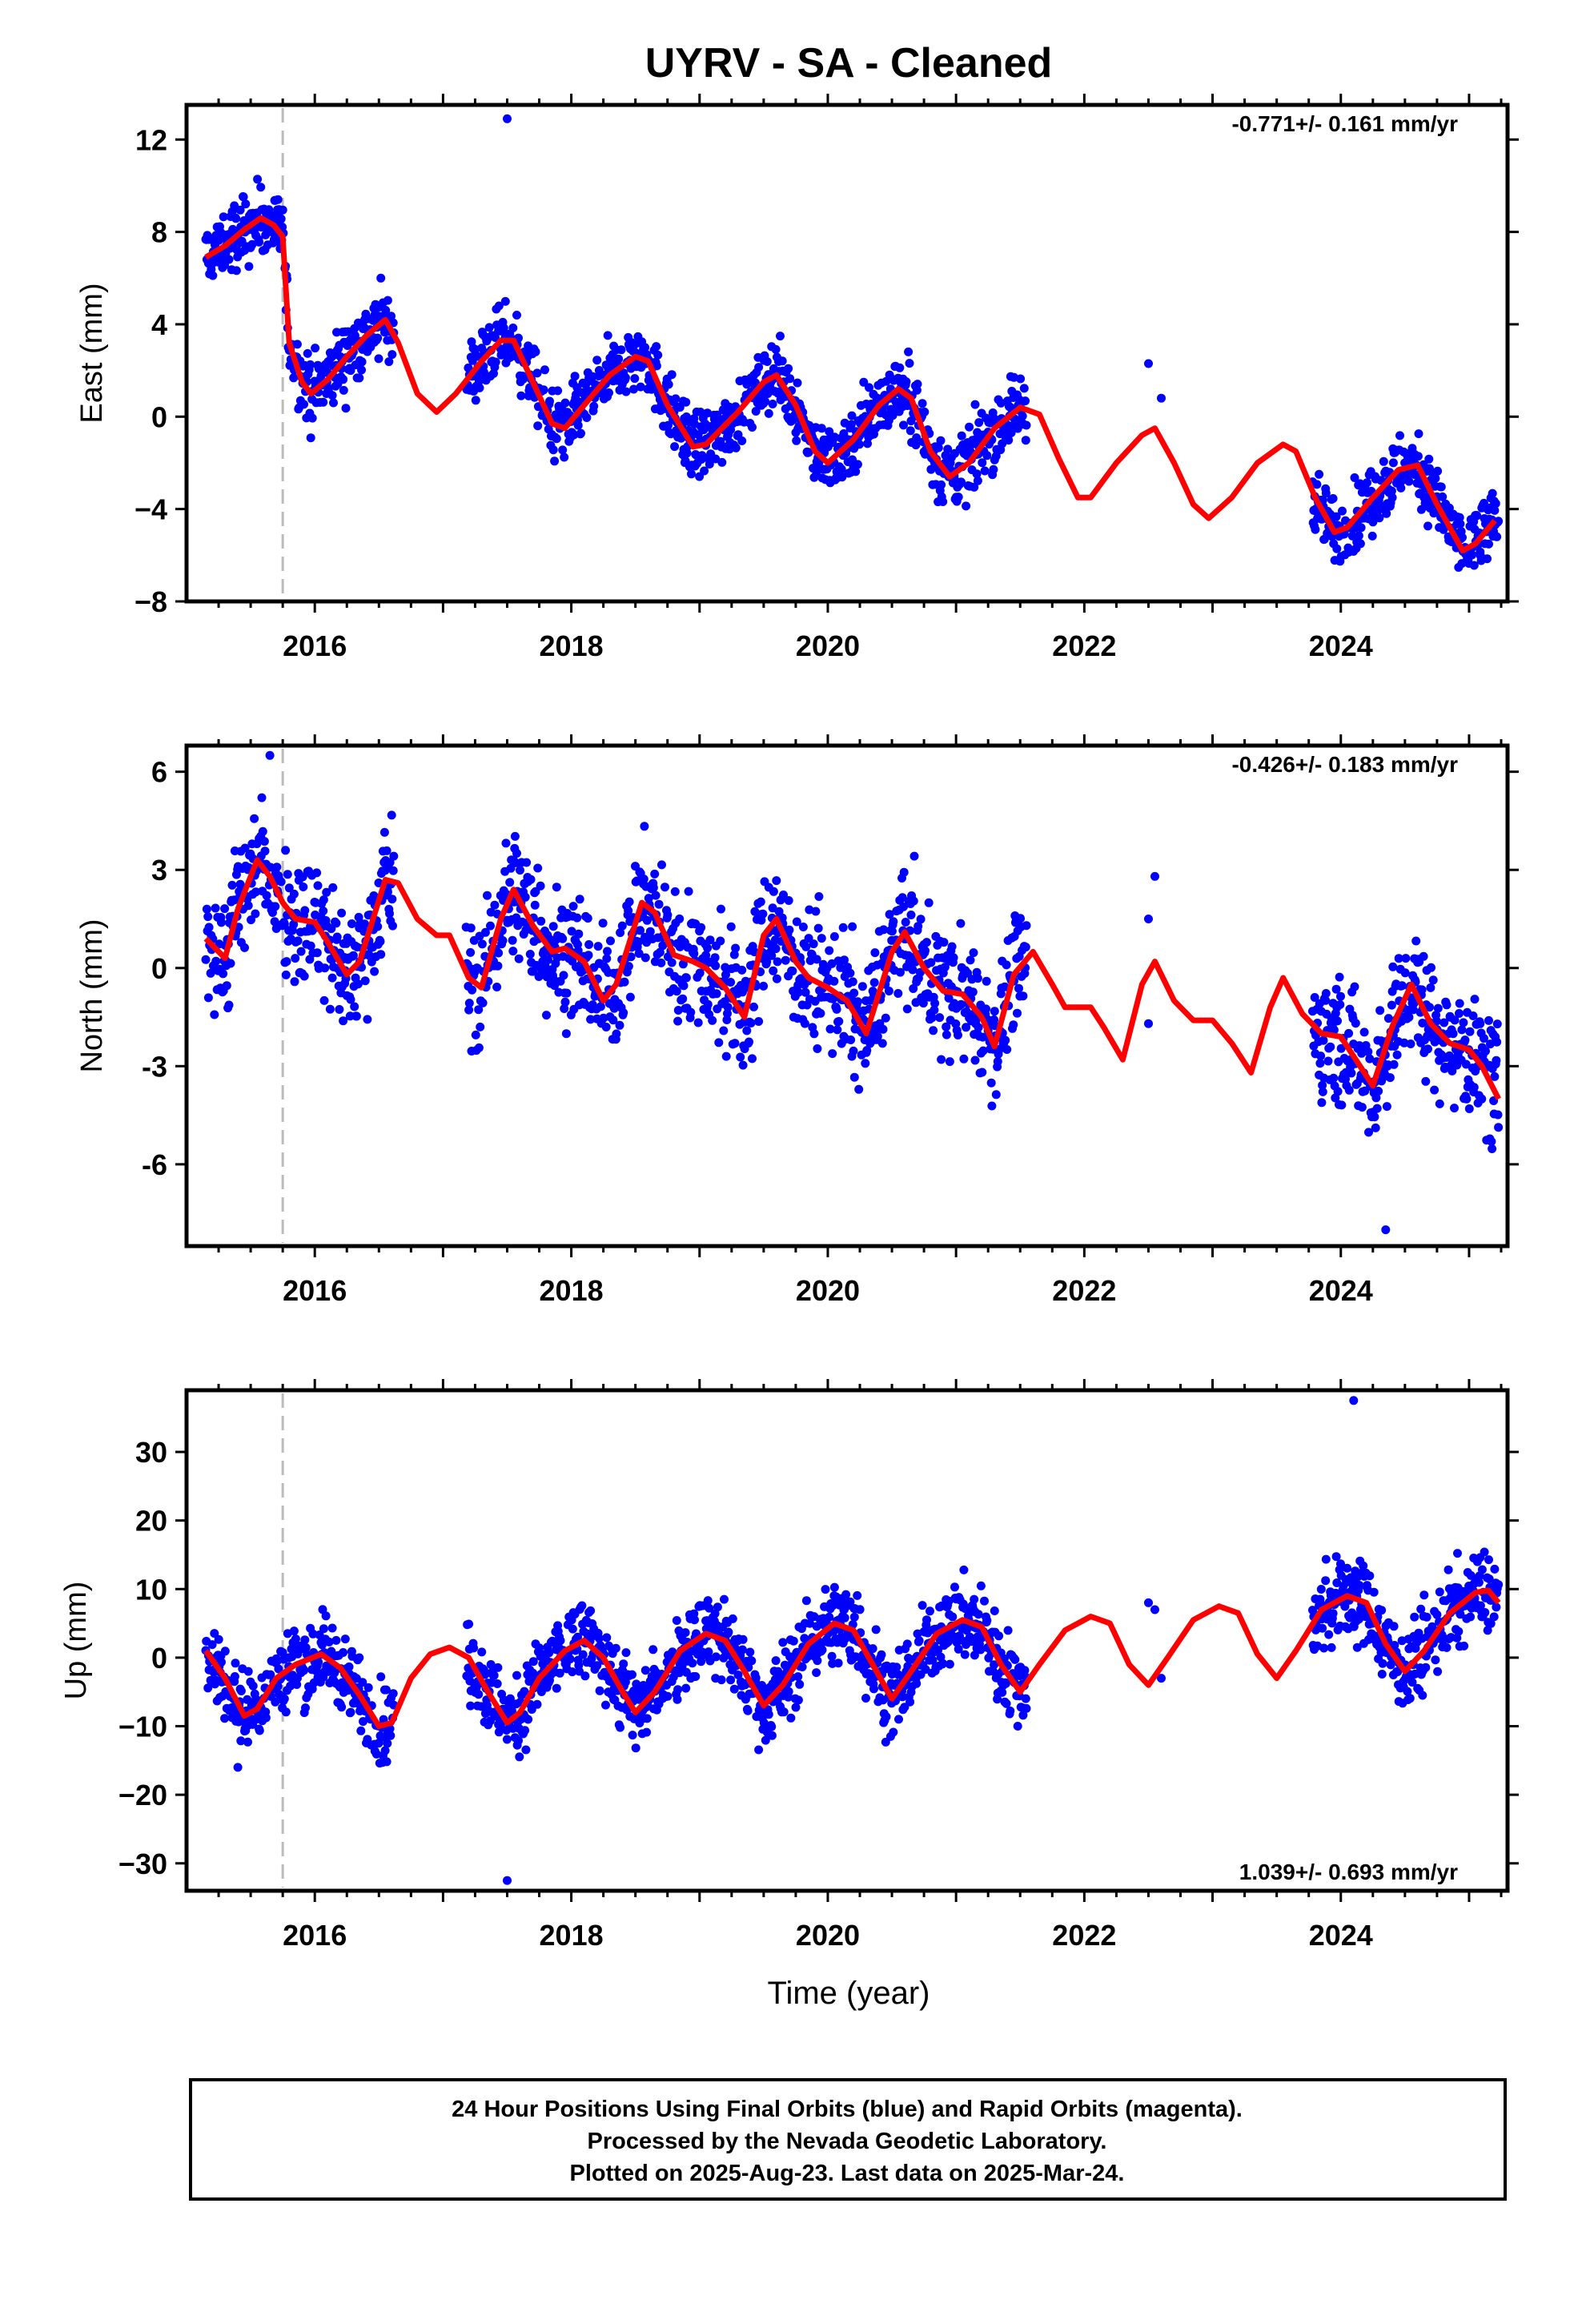 The height and width of the screenshot is (2324, 1582). I want to click on y-tick-label: 6, so click(159, 772).